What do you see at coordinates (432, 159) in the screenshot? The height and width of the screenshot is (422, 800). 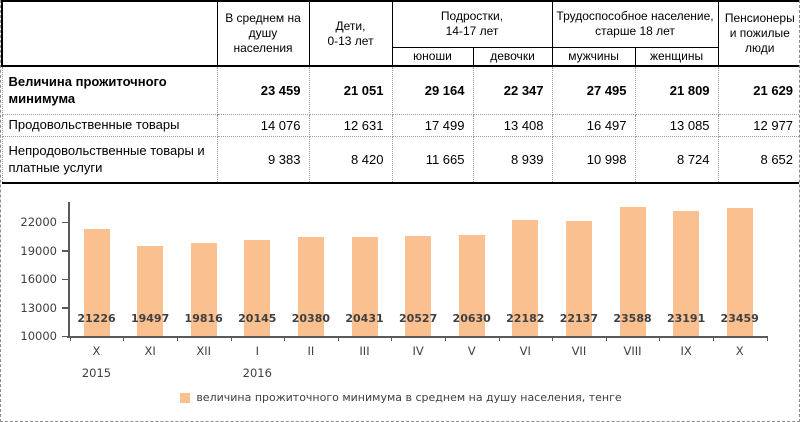 I see `cell-value: 11 665` at bounding box center [432, 159].